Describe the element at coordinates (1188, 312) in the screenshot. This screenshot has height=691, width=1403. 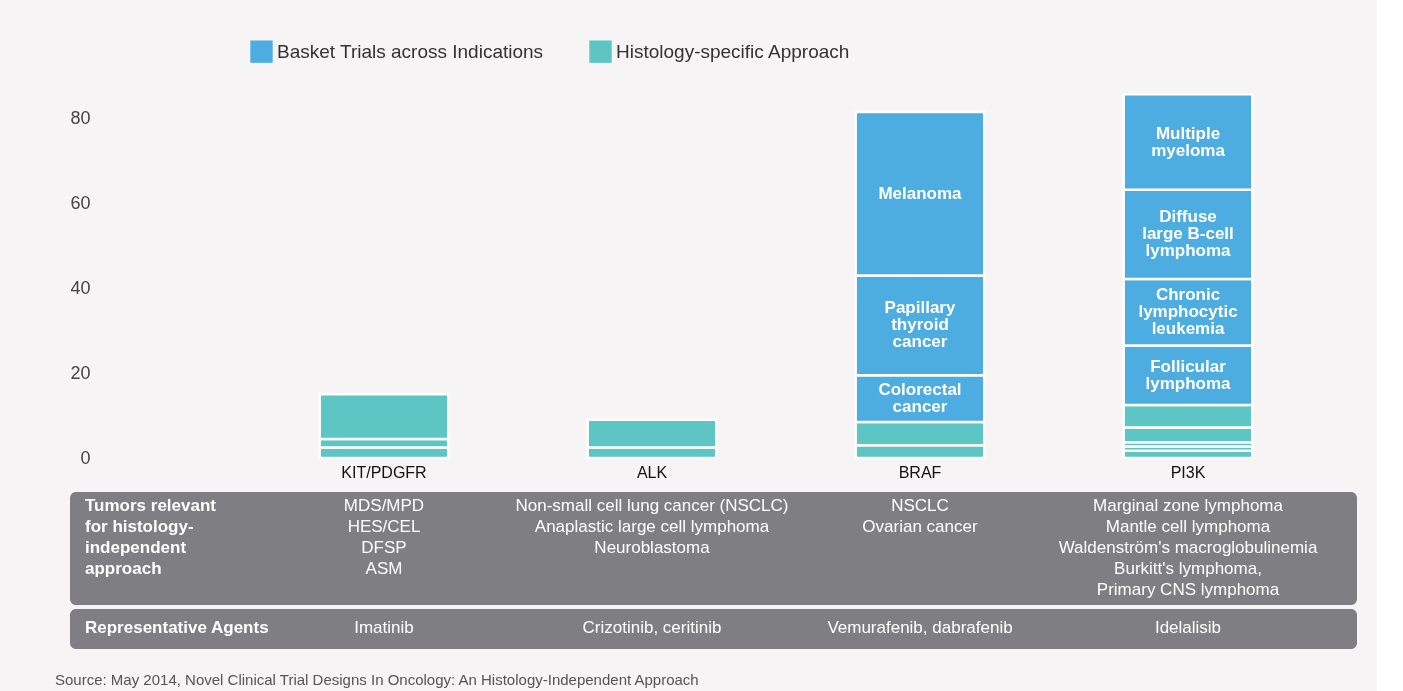
I see `data-label: Chronic lymphocytic leukemia` at that location.